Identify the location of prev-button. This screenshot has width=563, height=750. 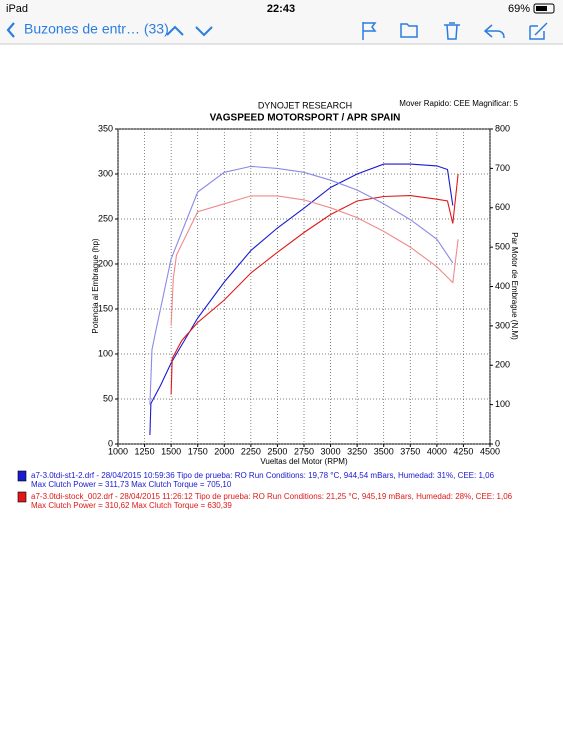
(175, 30).